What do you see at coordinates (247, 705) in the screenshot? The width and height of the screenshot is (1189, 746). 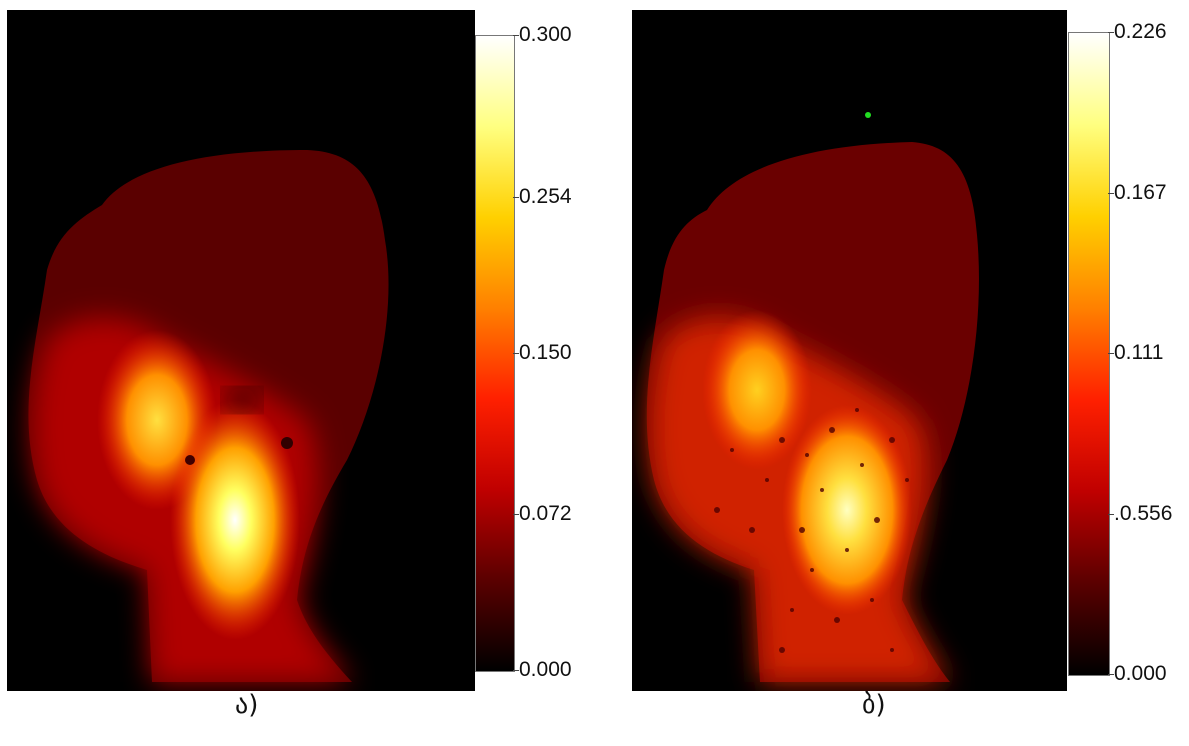 I see `panel-label-a: ა)` at bounding box center [247, 705].